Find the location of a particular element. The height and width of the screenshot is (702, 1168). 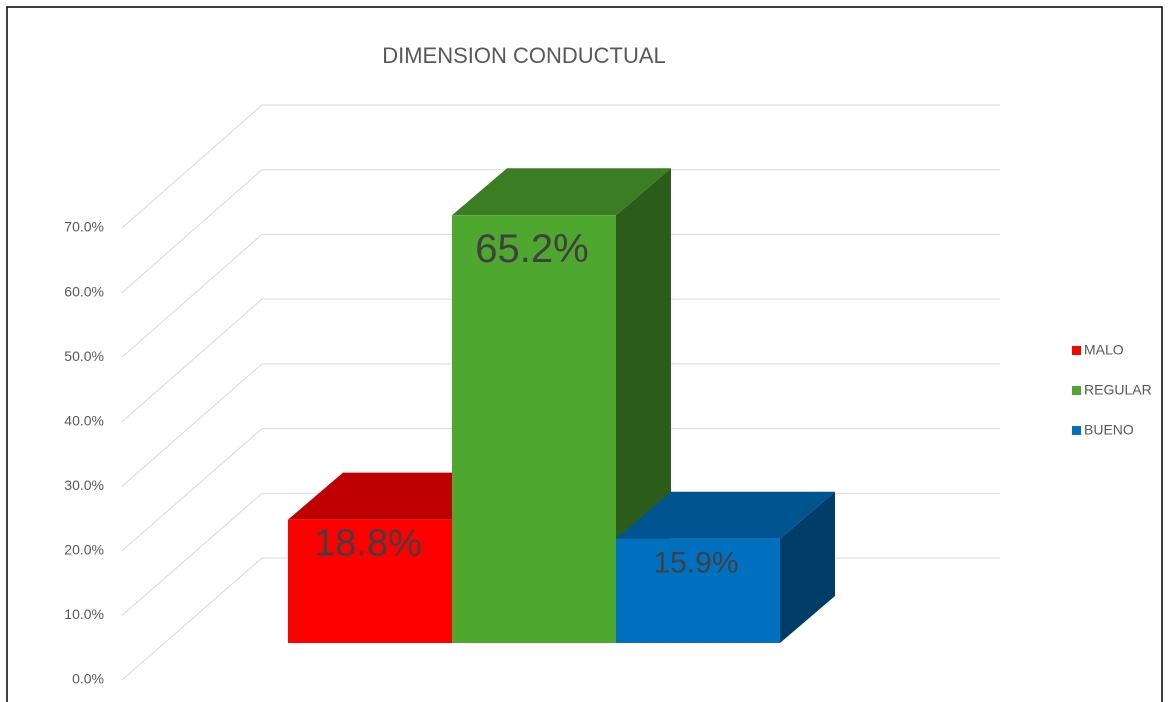

y-tick-label: 50.0% is located at coordinates (84, 356).